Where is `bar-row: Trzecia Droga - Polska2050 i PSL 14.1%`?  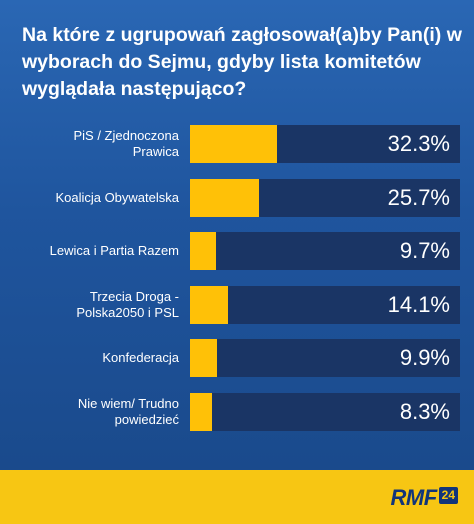 bar-row: Trzecia Droga - Polska2050 i PSL 14.1% is located at coordinates (237, 304).